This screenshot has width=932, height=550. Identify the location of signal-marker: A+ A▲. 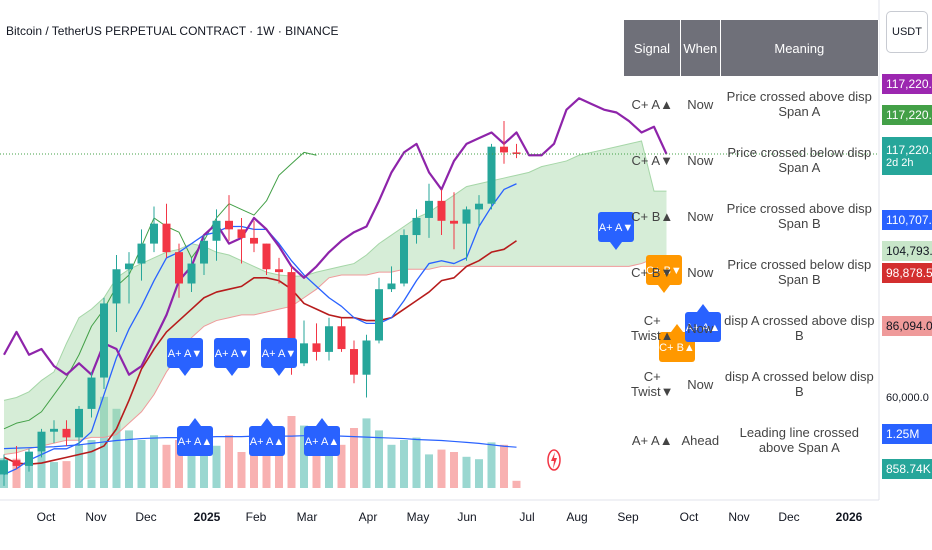
(322, 437).